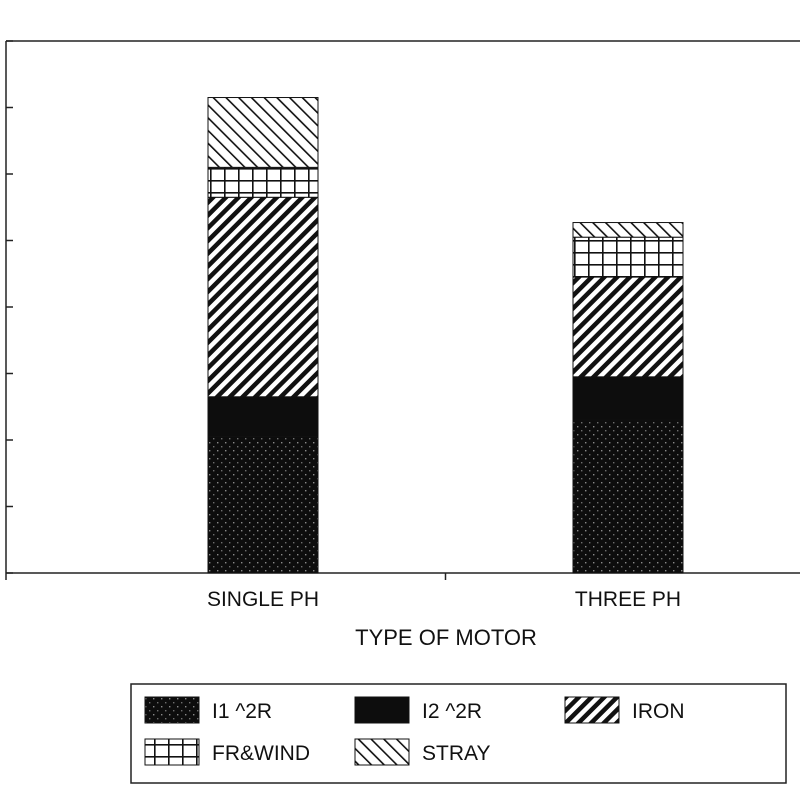  I want to click on legend-label-i2-2r: I2 ^2R, so click(452, 711).